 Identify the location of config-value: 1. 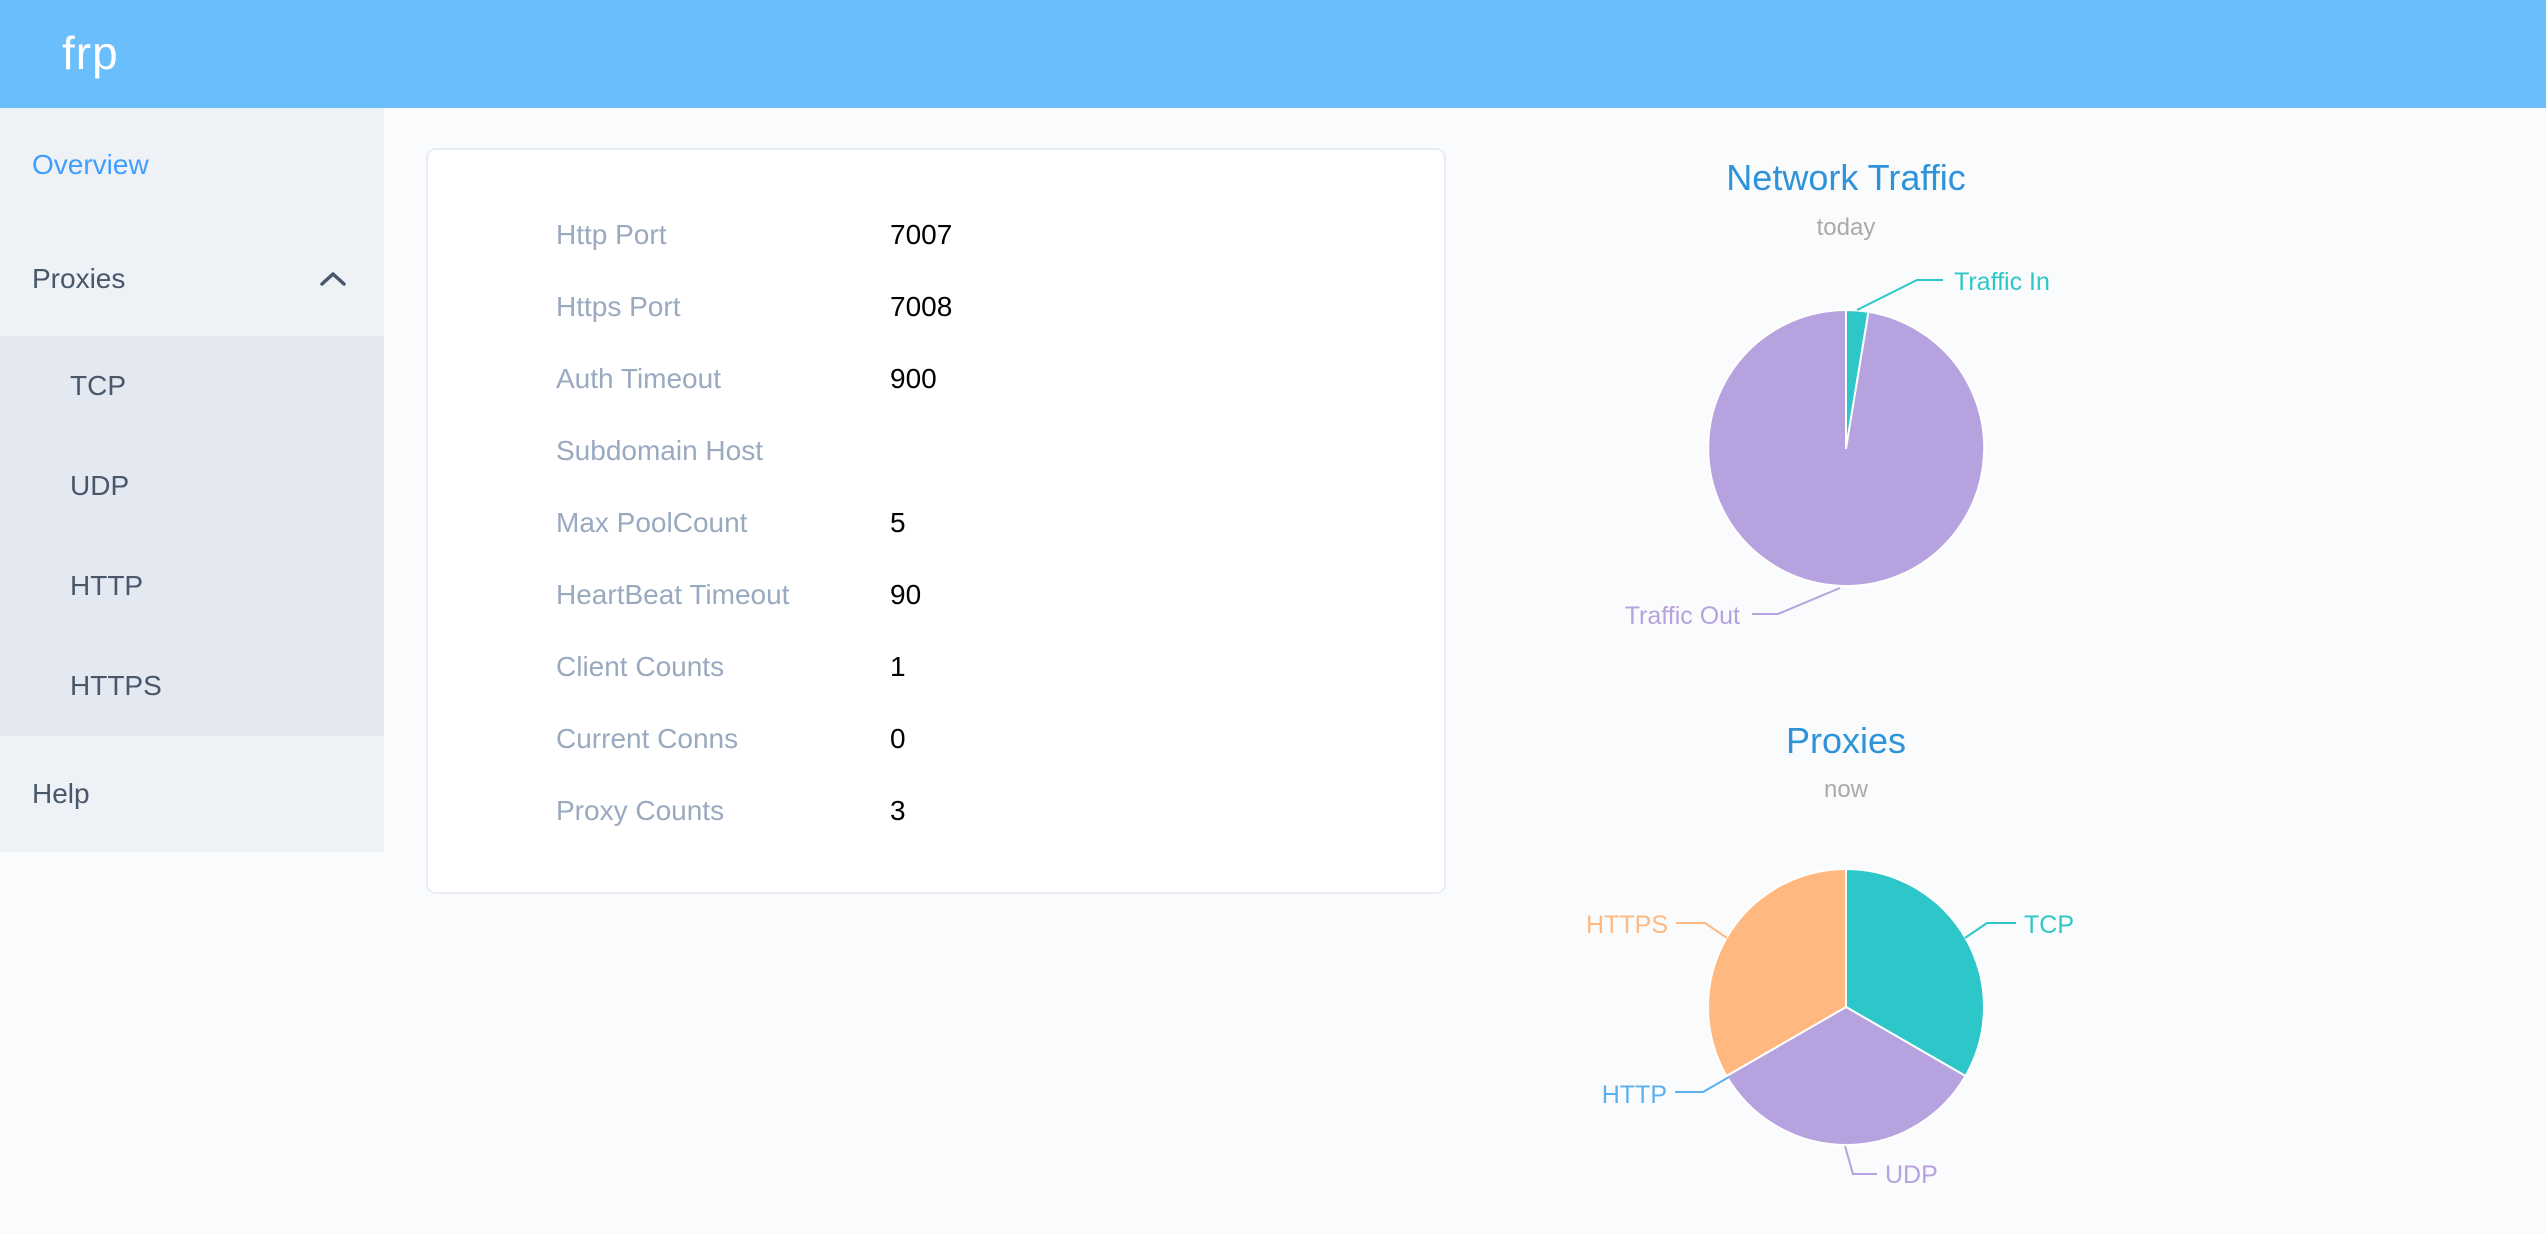
(898, 666).